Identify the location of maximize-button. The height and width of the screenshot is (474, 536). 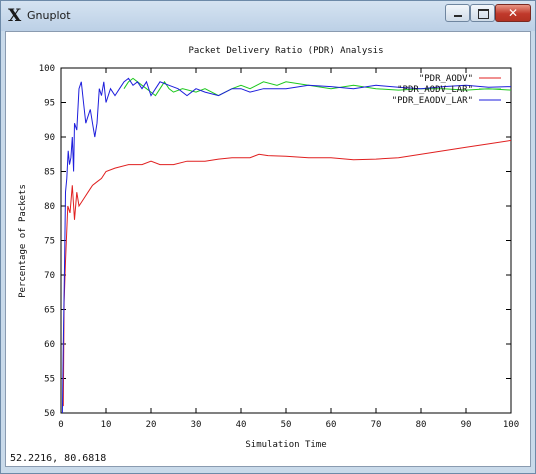
(482, 13).